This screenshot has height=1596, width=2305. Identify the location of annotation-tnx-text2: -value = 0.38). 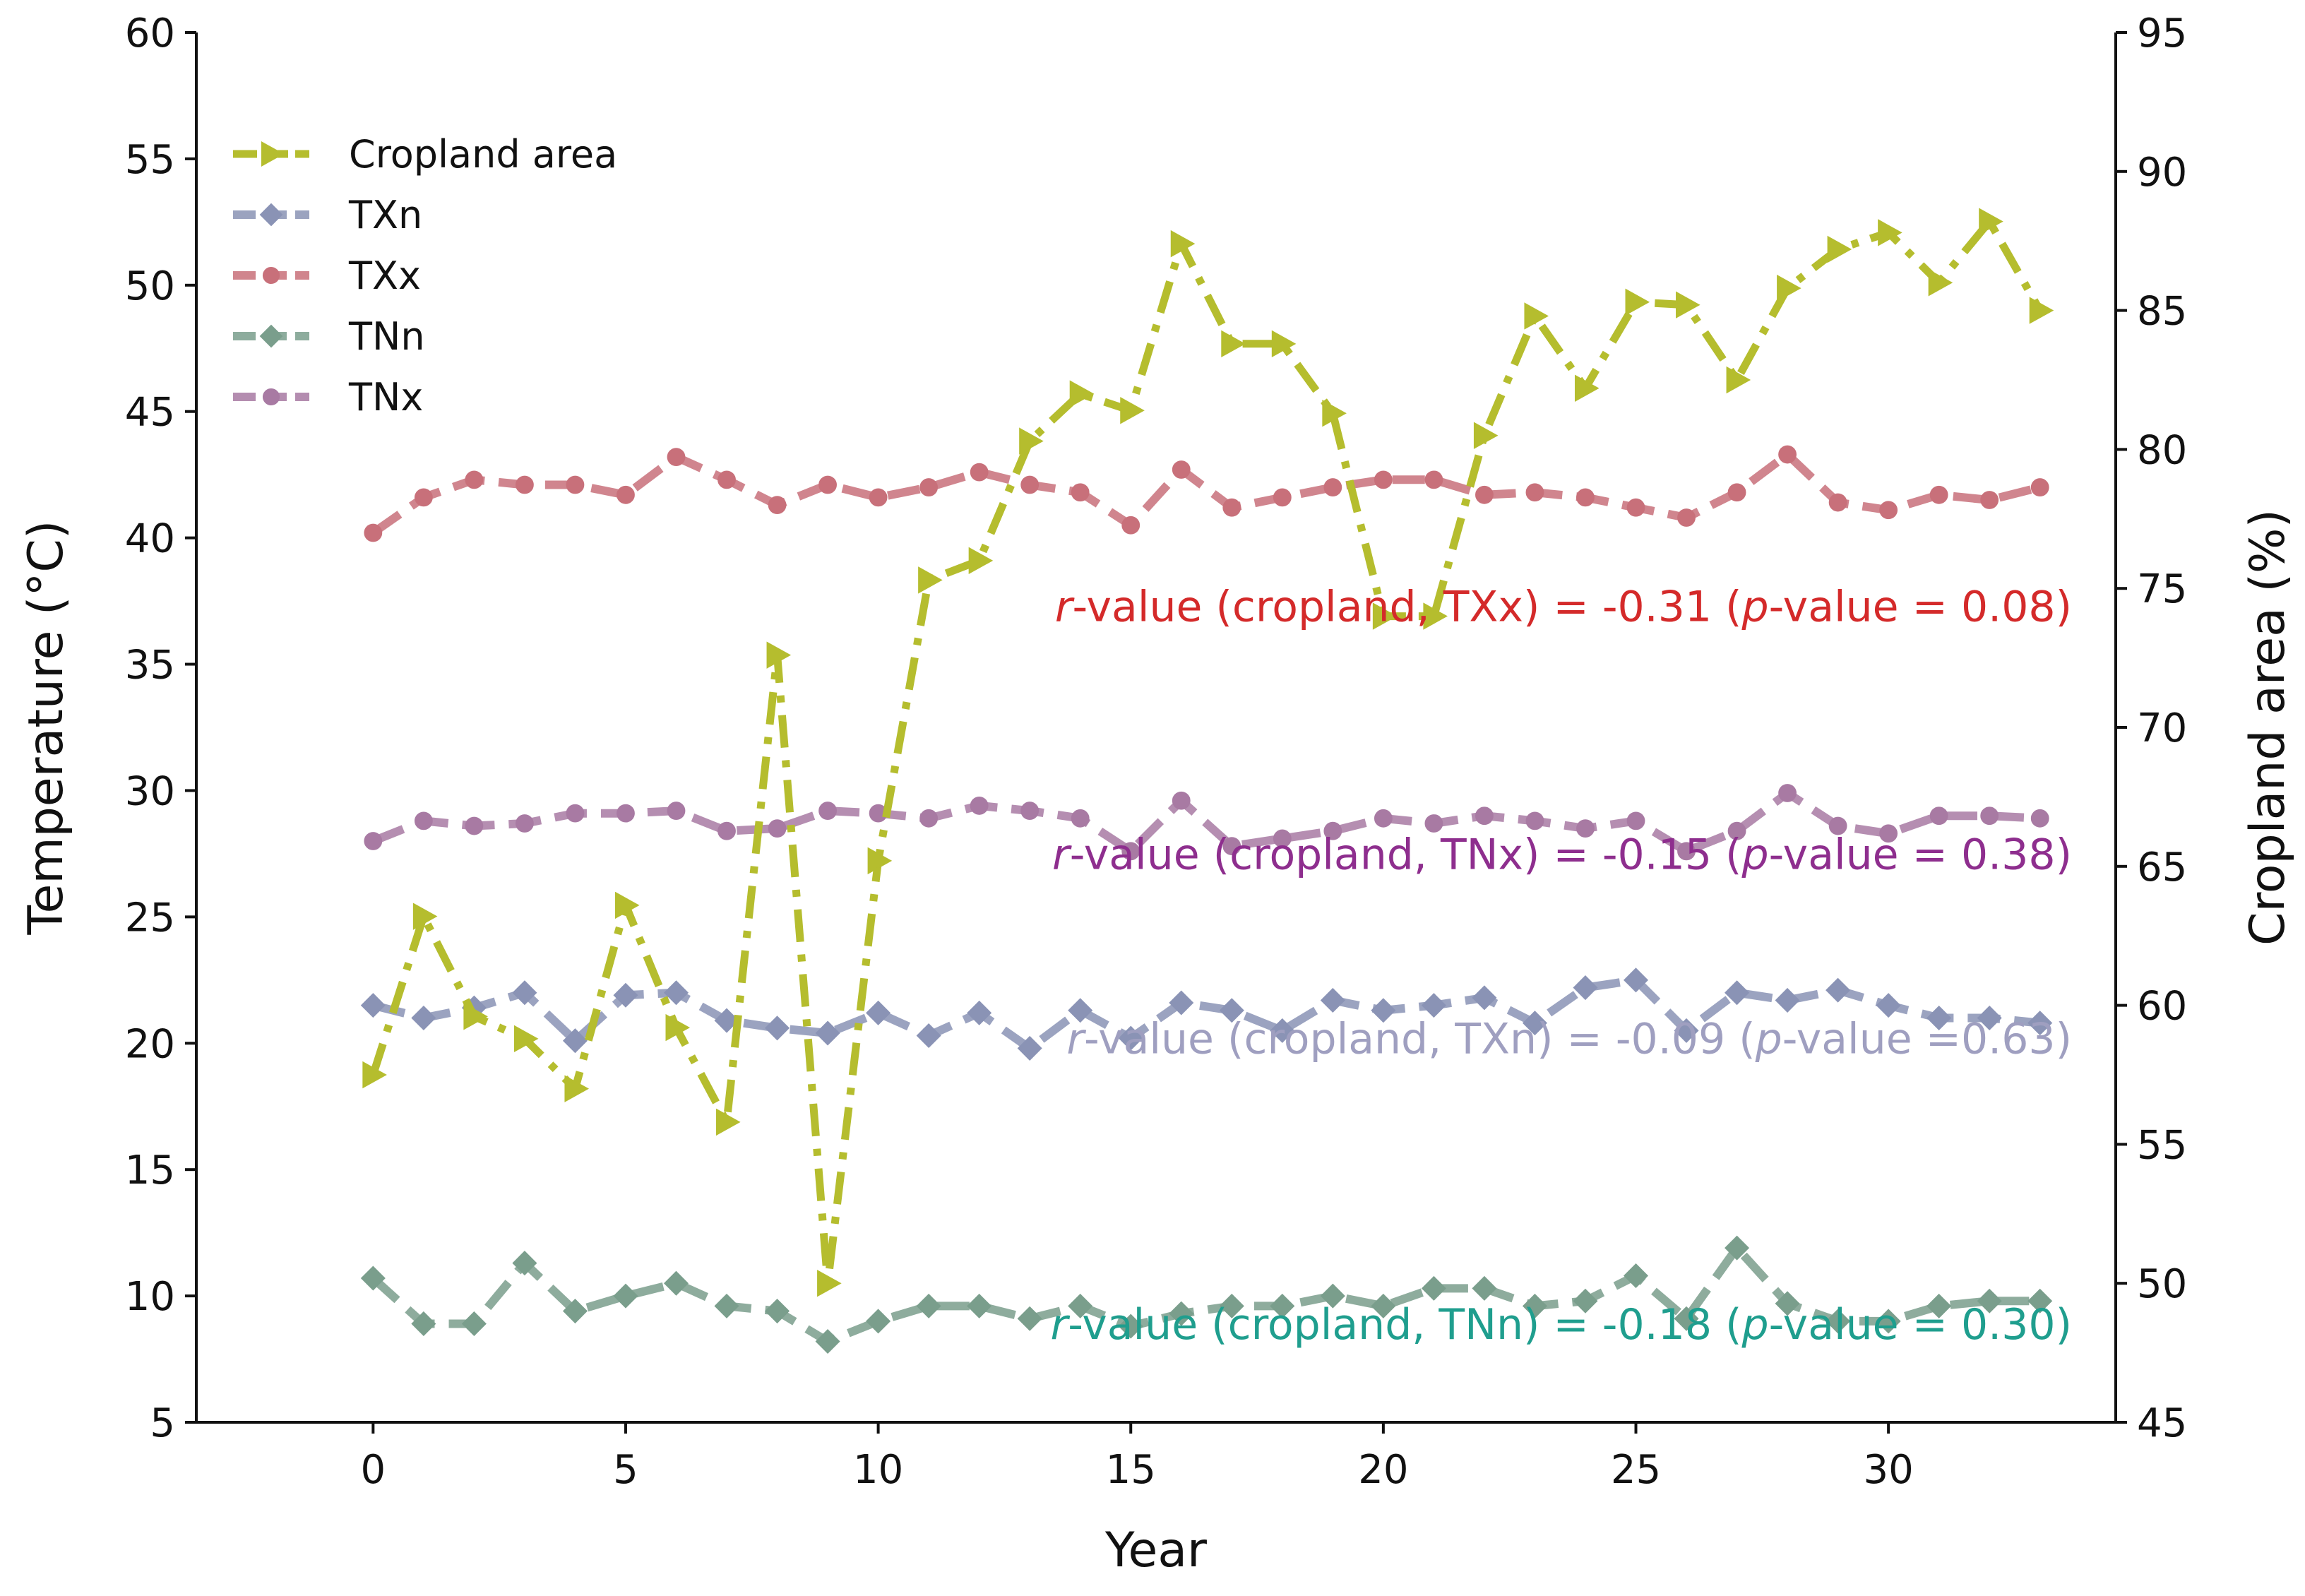
(1920, 855).